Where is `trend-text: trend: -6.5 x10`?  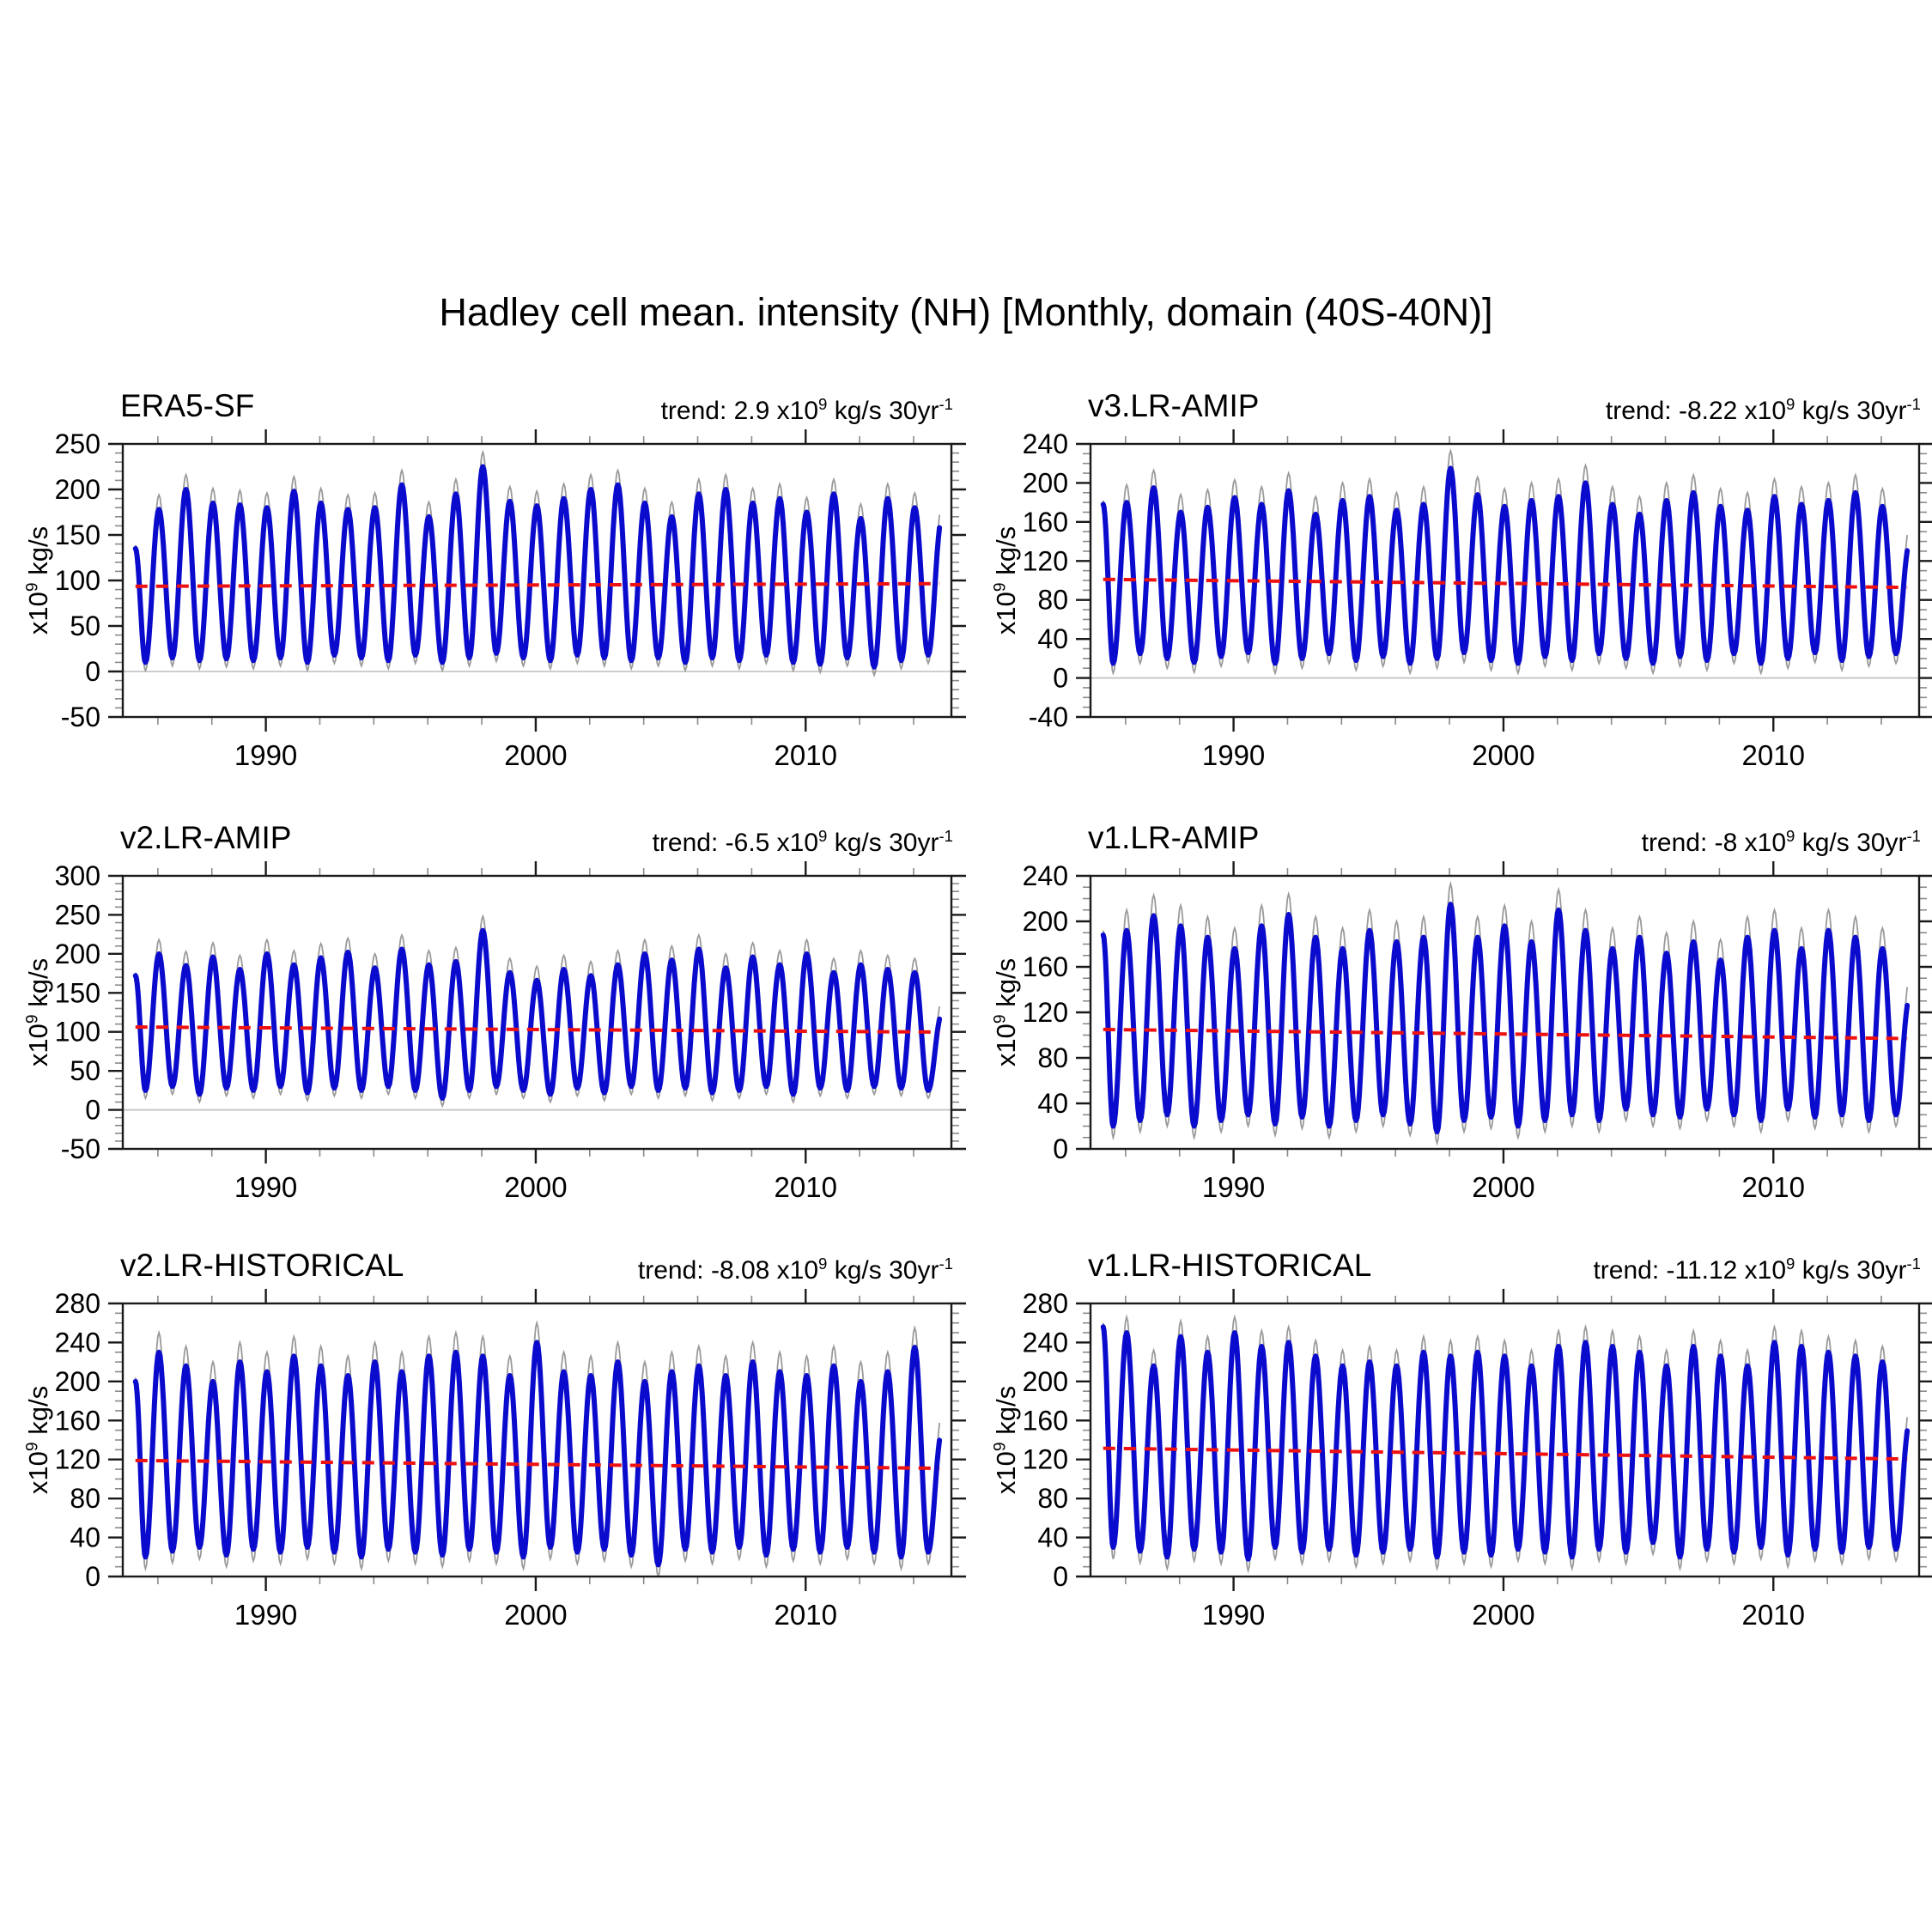
trend-text: trend: -6.5 x10 is located at coordinates (735, 843).